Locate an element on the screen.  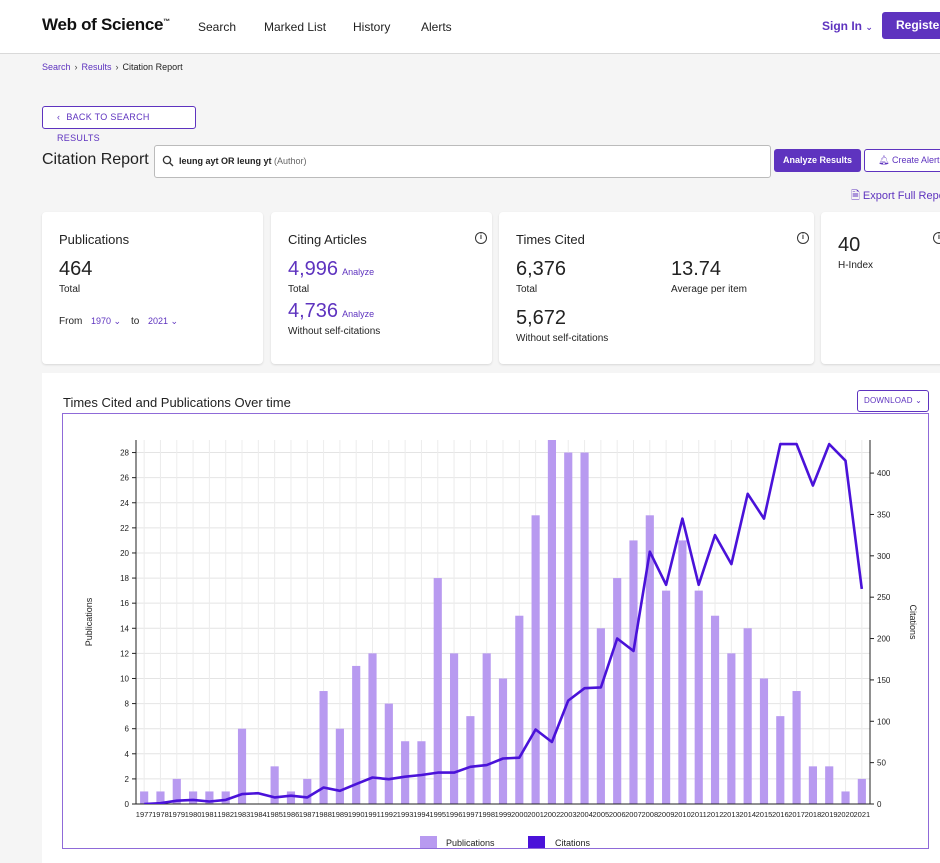
x-tick-label: 1980 is located at coordinates (193, 814).